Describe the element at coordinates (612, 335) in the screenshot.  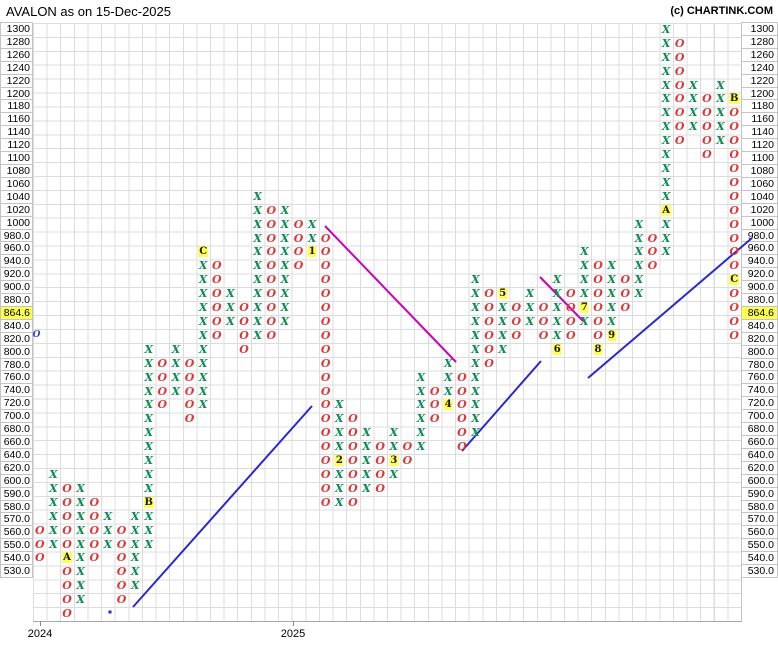
I see `month-marker: 9` at that location.